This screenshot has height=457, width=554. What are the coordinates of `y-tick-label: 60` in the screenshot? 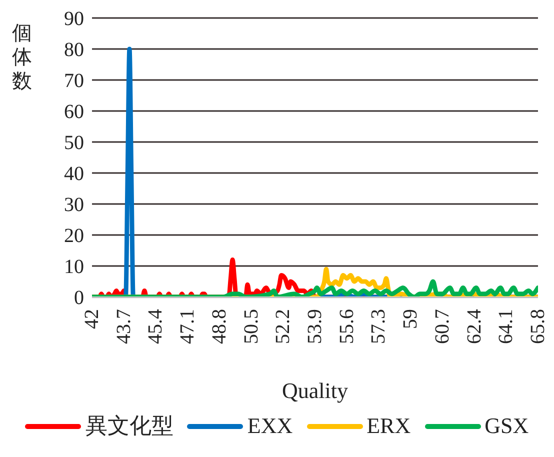 It's located at (74, 112).